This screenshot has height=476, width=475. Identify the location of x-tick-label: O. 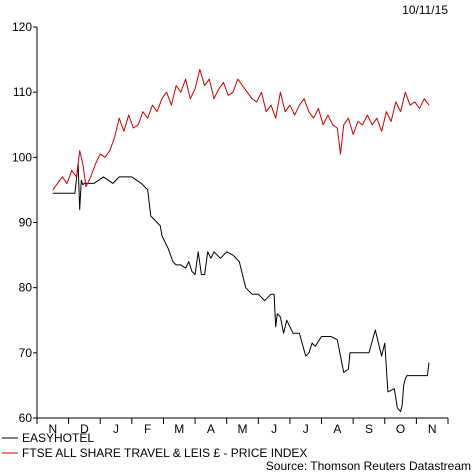
(400, 429).